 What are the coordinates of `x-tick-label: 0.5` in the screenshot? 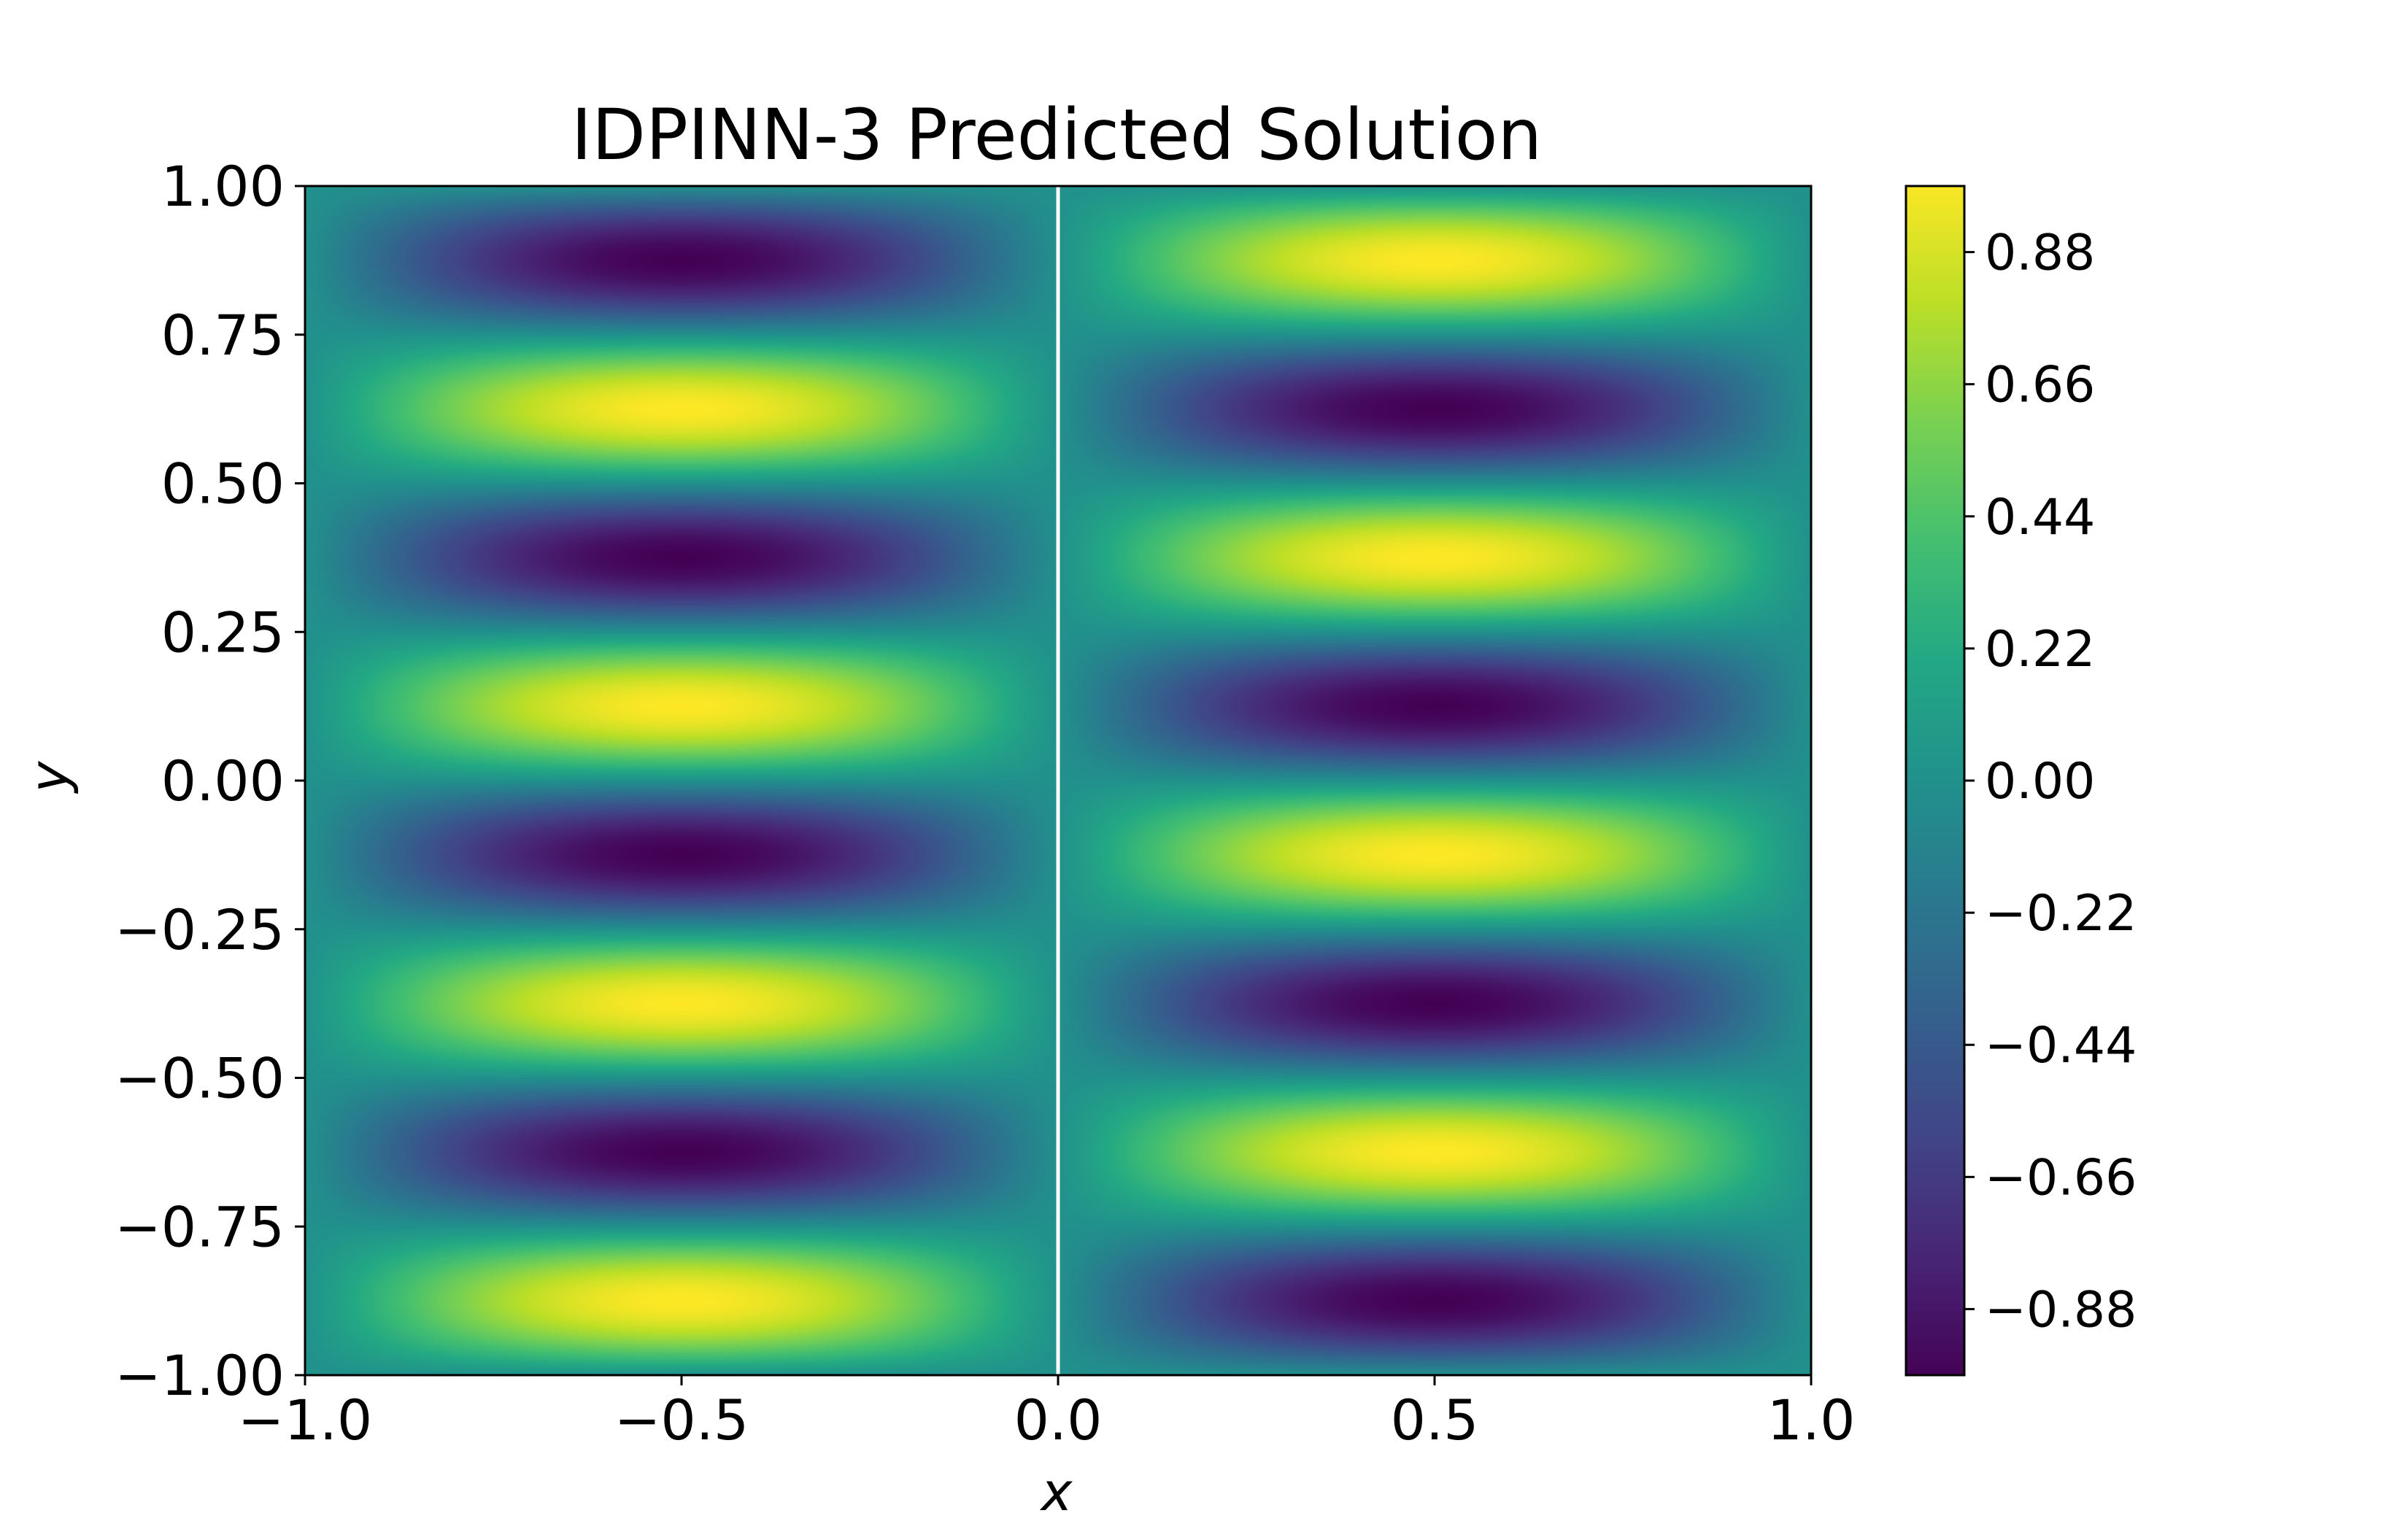 It's located at (1435, 1420).